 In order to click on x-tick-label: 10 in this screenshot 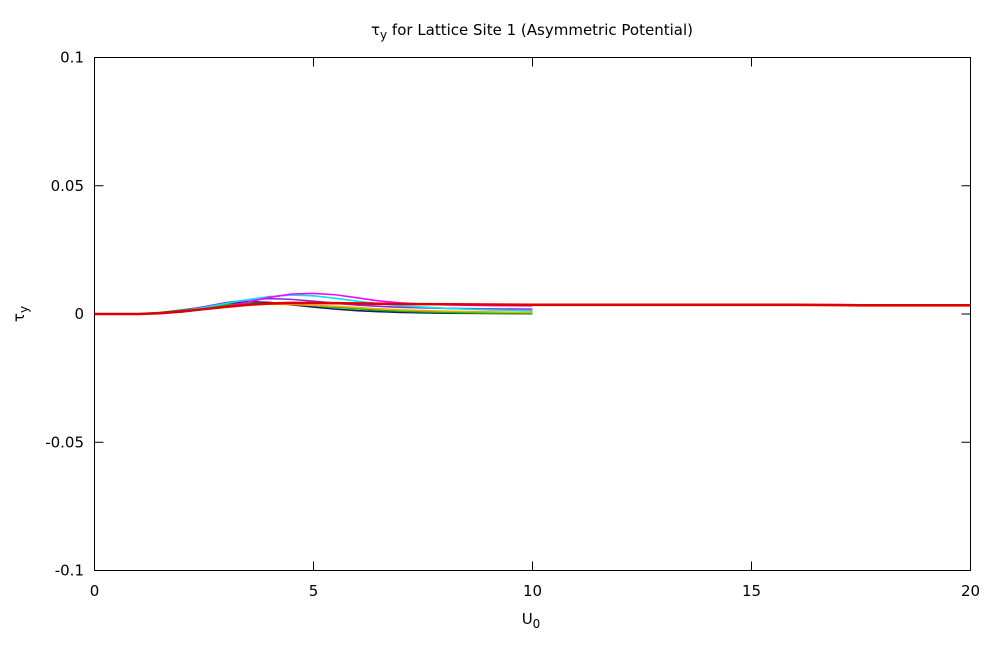, I will do `click(532, 591)`.